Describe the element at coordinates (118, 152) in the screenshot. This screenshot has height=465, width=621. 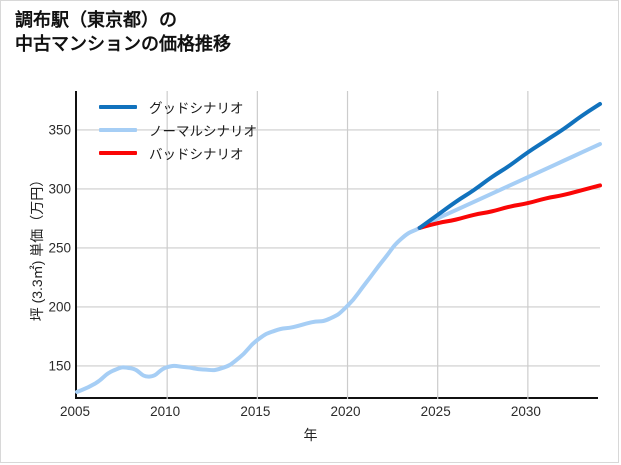
I see `legend-swatch-bad-icon` at that location.